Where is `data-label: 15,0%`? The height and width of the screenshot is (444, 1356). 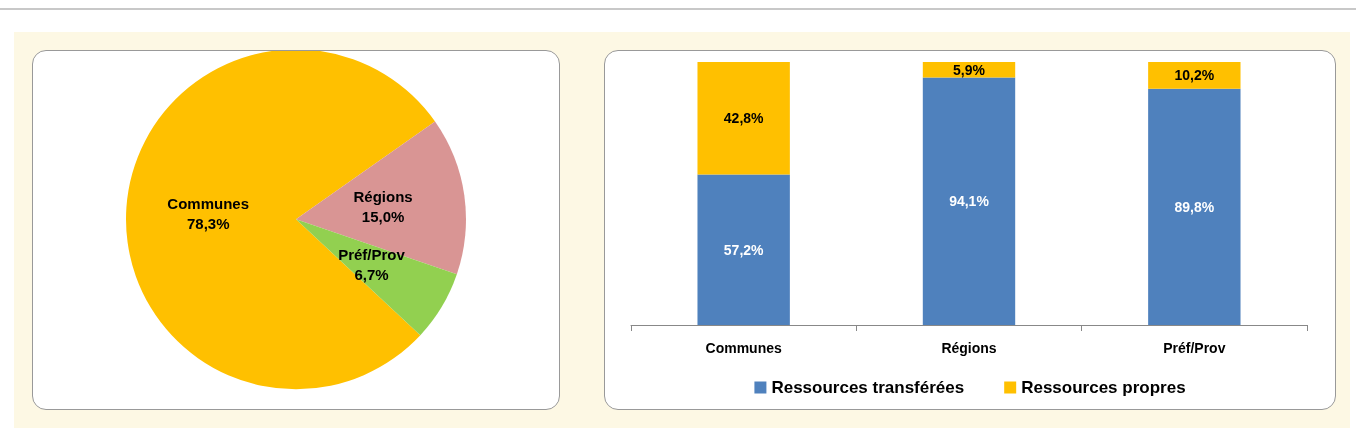
data-label: 15,0% is located at coordinates (383, 217).